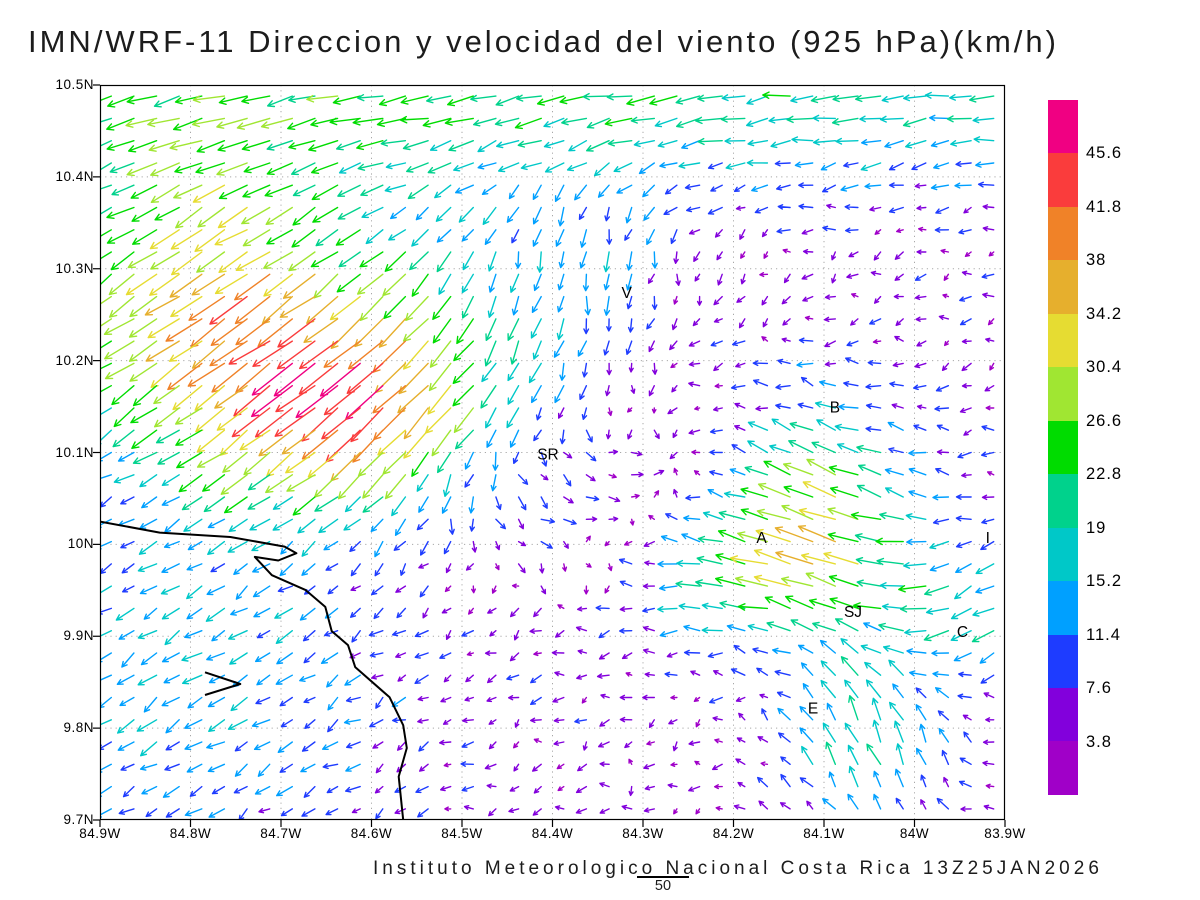 The image size is (1200, 900). Describe the element at coordinates (733, 833) in the screenshot. I see `x-tick-label: 84.2W` at that location.